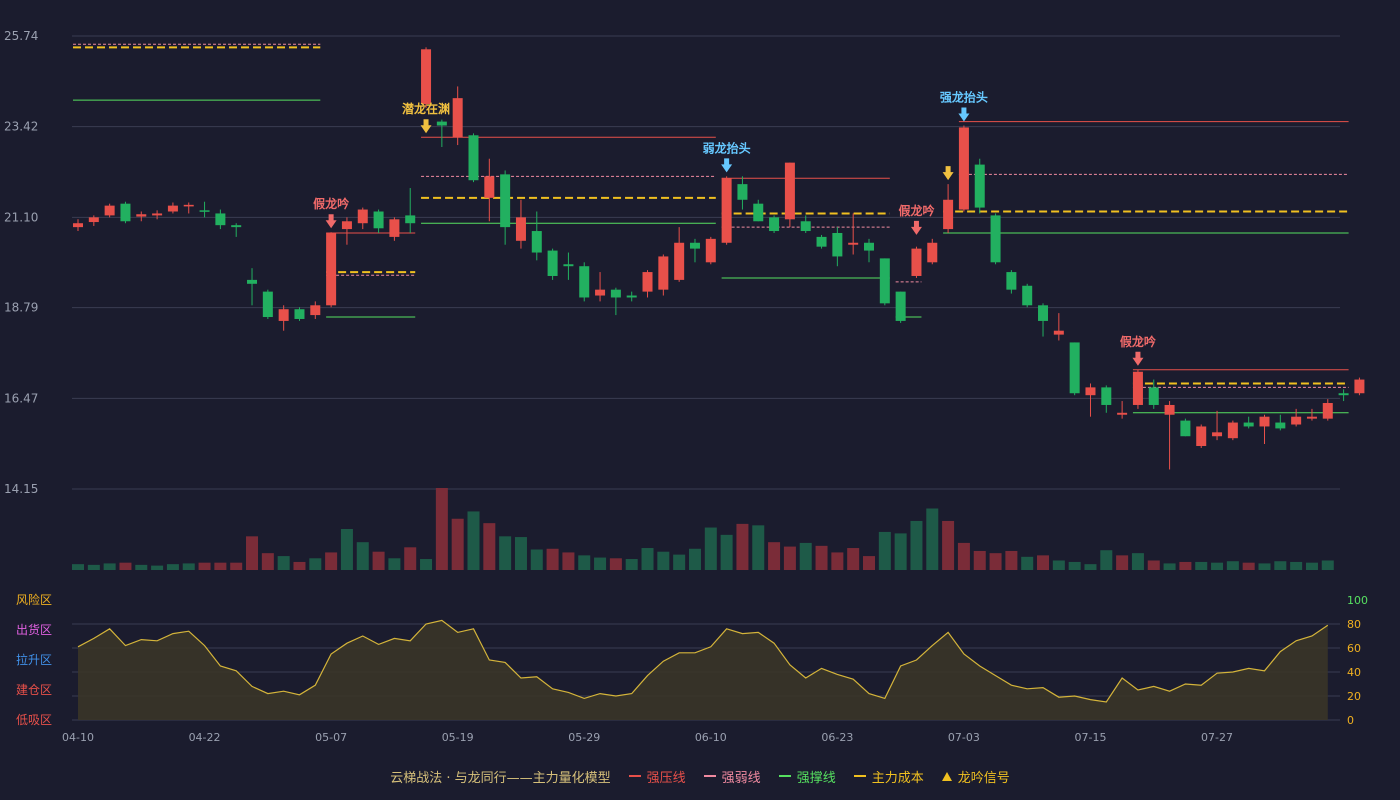 The width and height of the screenshot is (1400, 800). Describe the element at coordinates (1350, 720) in the screenshot. I see `oscillator-tick-label: 0` at that location.